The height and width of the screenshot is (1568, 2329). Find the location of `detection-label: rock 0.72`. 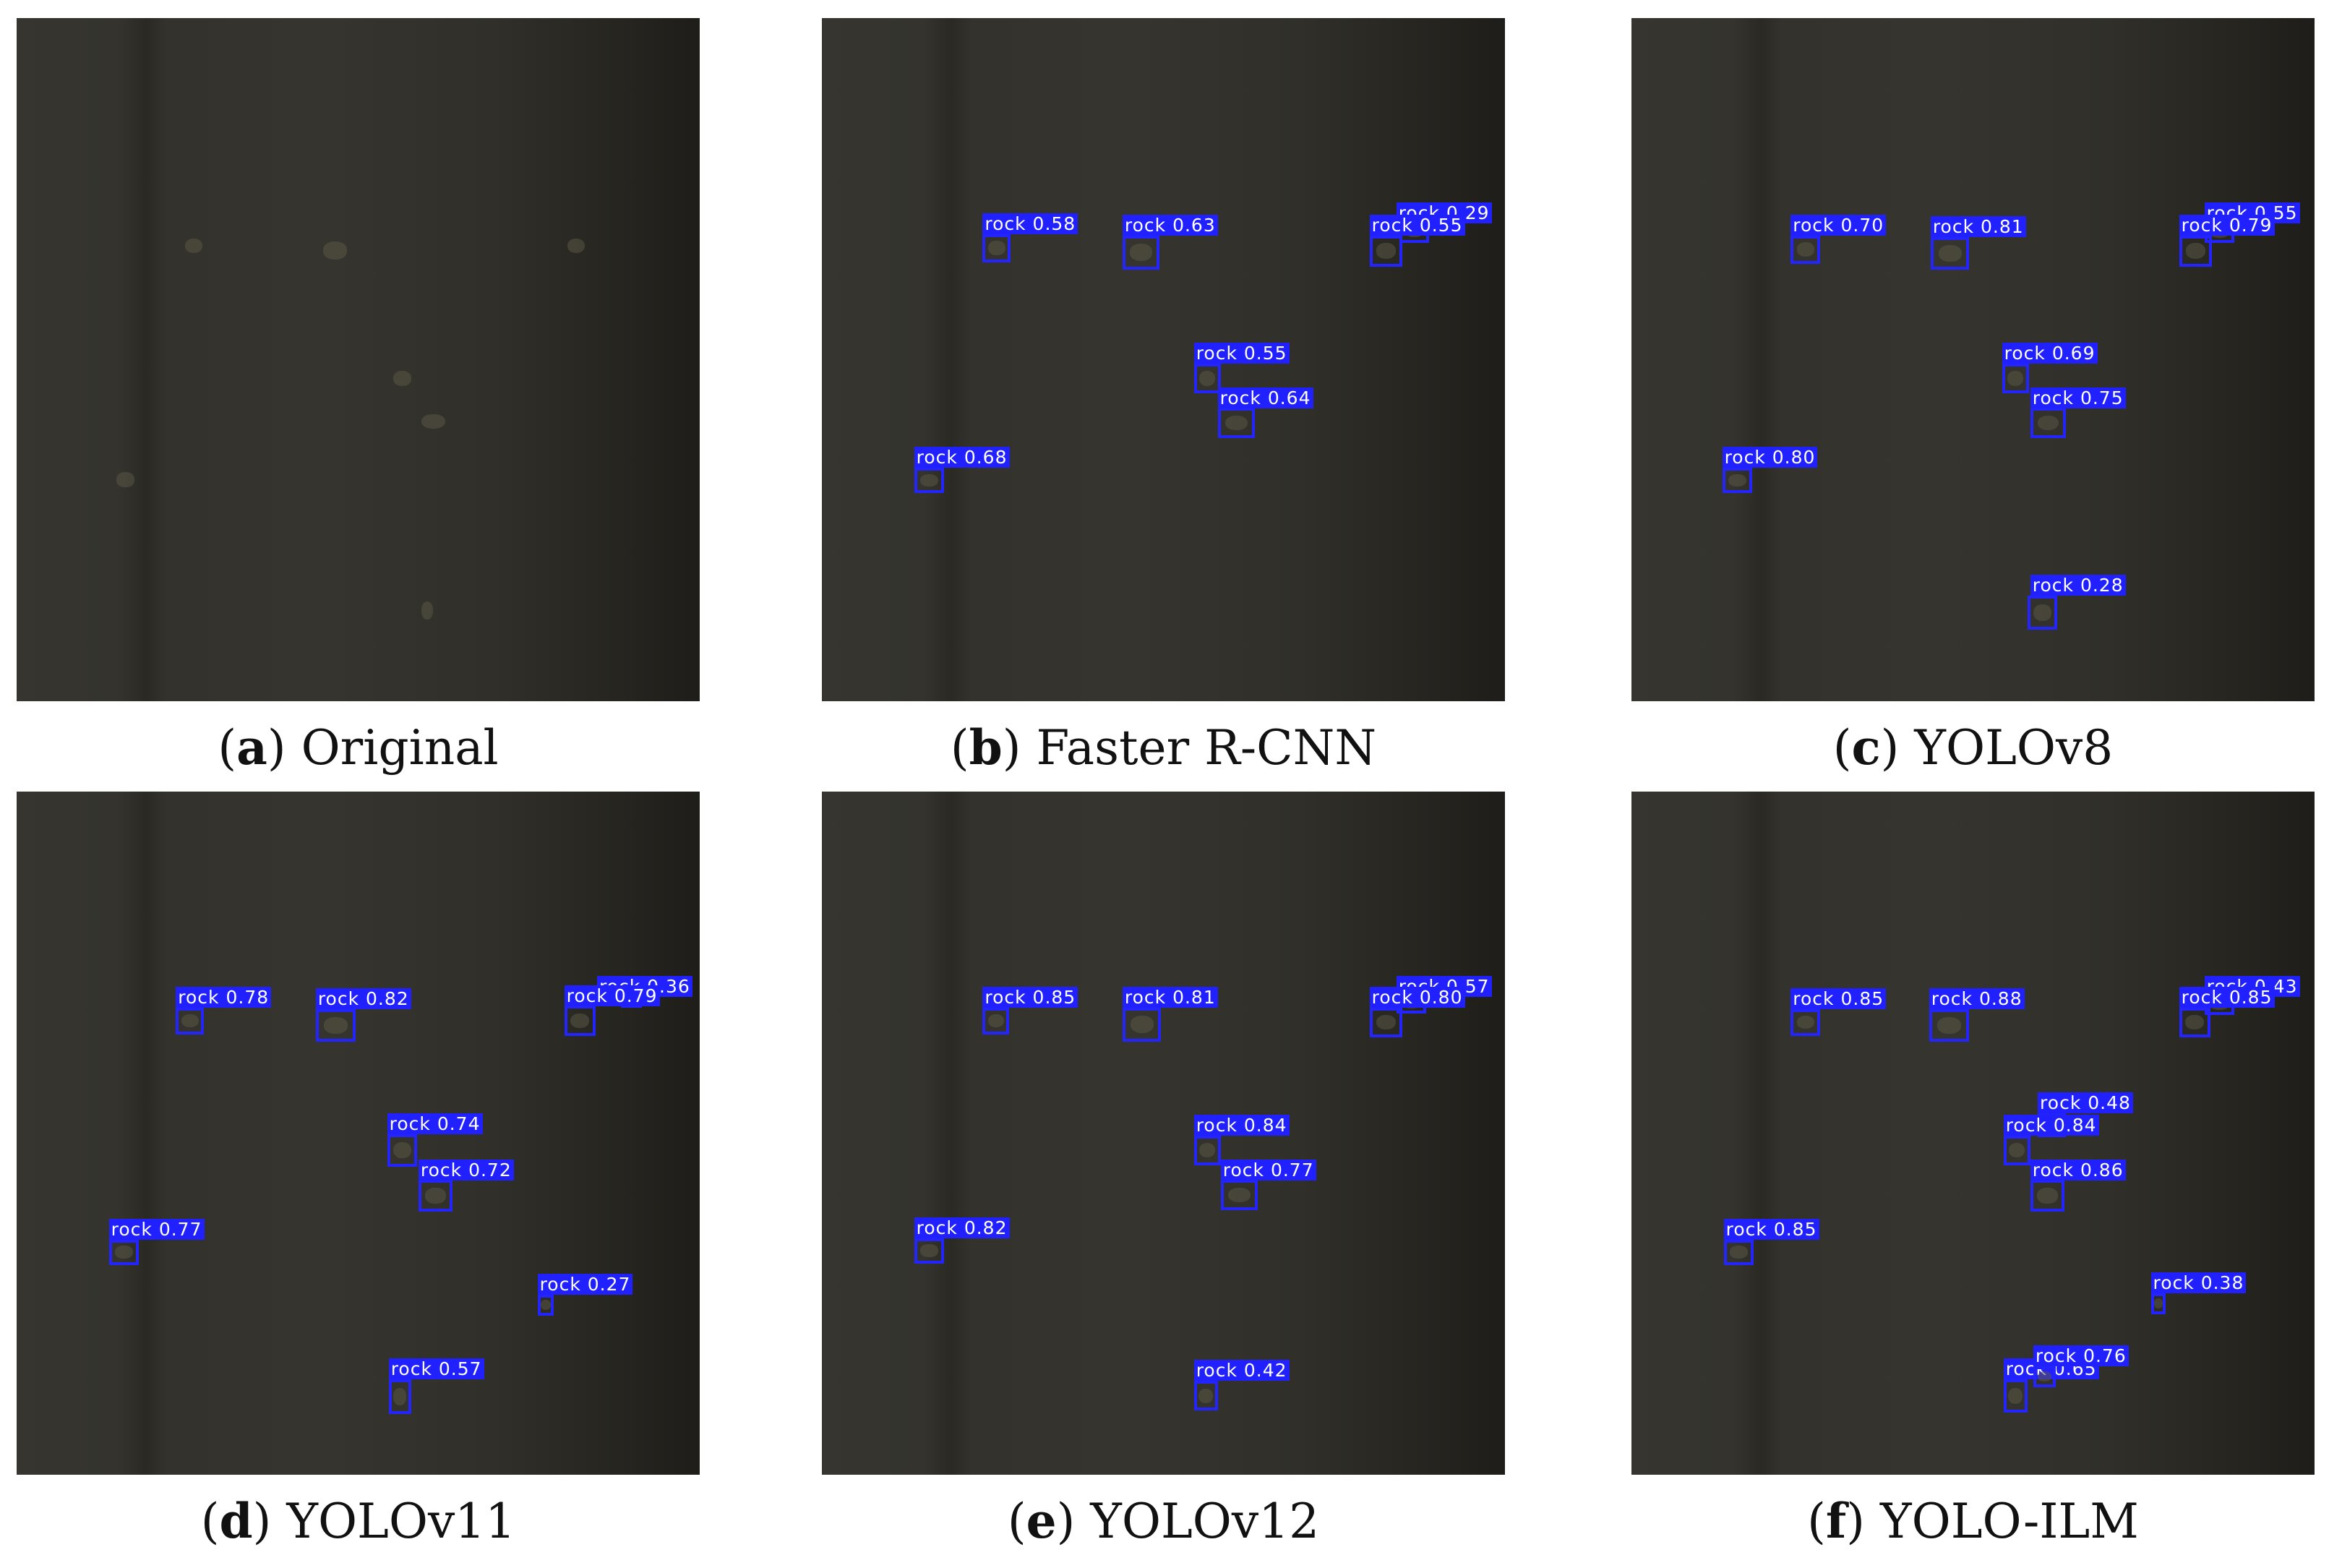

detection-label: rock 0.72 is located at coordinates (466, 1170).